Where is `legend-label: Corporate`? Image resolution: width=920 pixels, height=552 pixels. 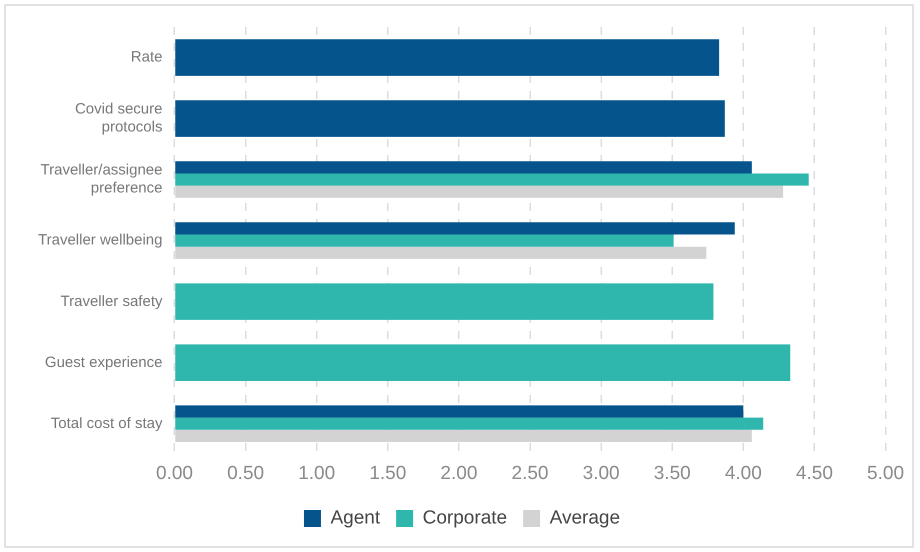 legend-label: Corporate is located at coordinates (465, 518).